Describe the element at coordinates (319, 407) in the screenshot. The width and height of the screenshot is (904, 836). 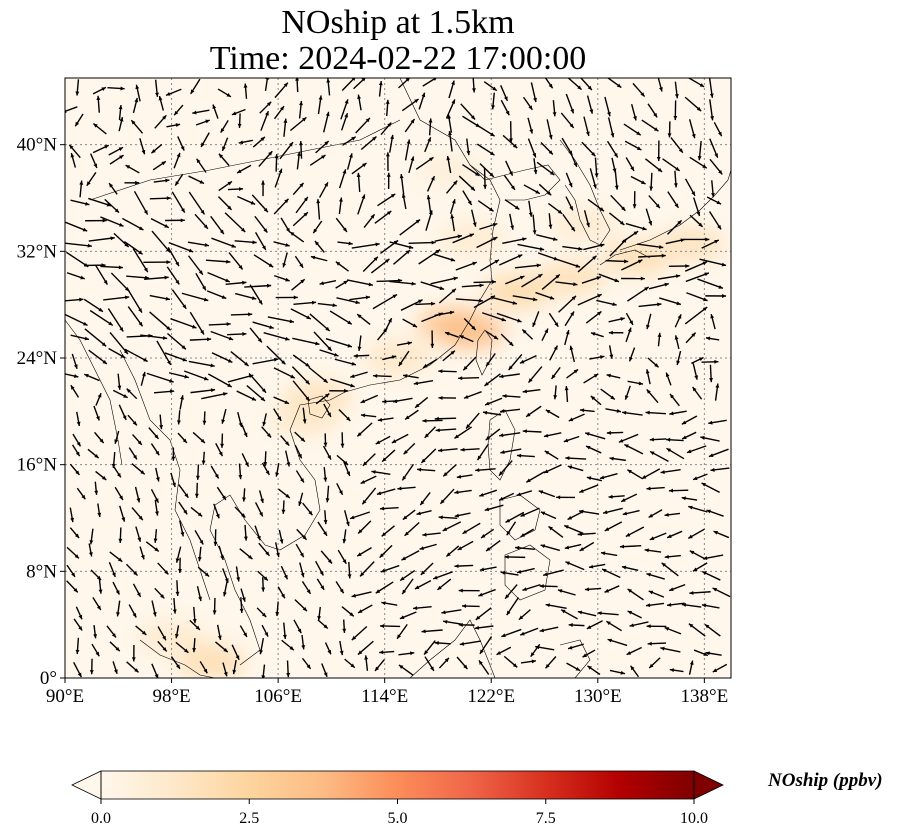
I see `coastline-hainan` at that location.